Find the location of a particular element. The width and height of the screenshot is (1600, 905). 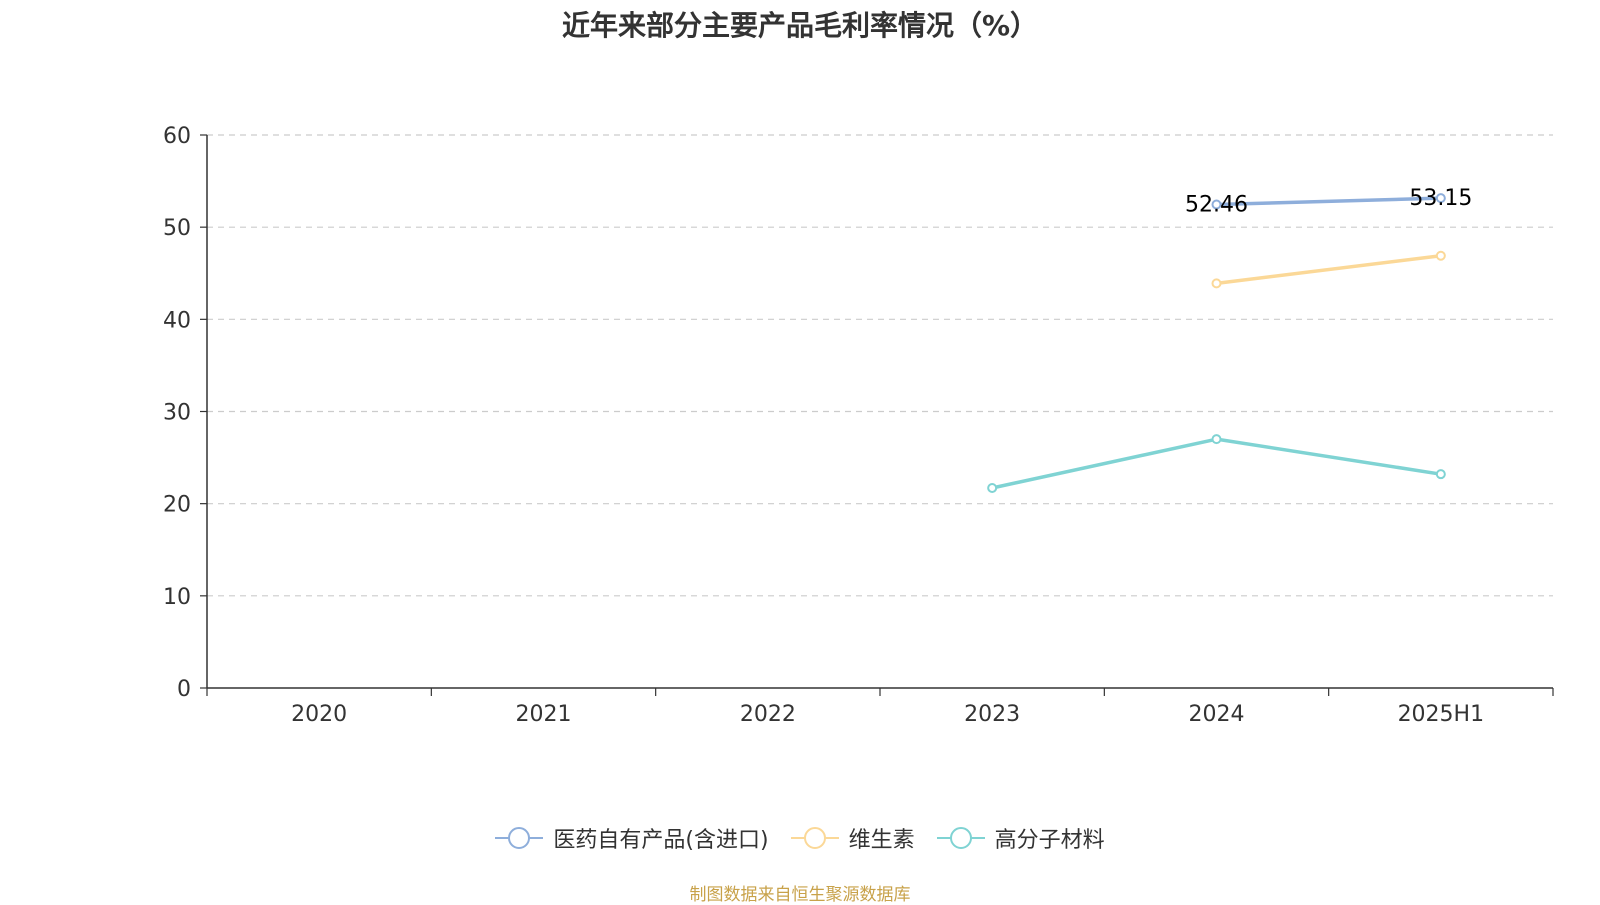

x-tick-label: 2024 is located at coordinates (1217, 714).